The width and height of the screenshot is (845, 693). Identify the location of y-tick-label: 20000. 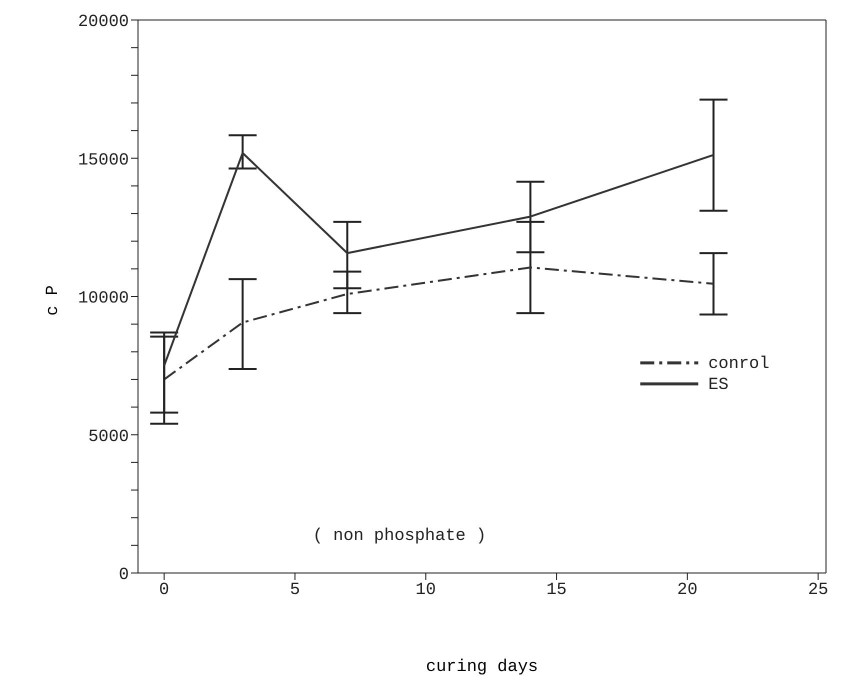
(103, 22).